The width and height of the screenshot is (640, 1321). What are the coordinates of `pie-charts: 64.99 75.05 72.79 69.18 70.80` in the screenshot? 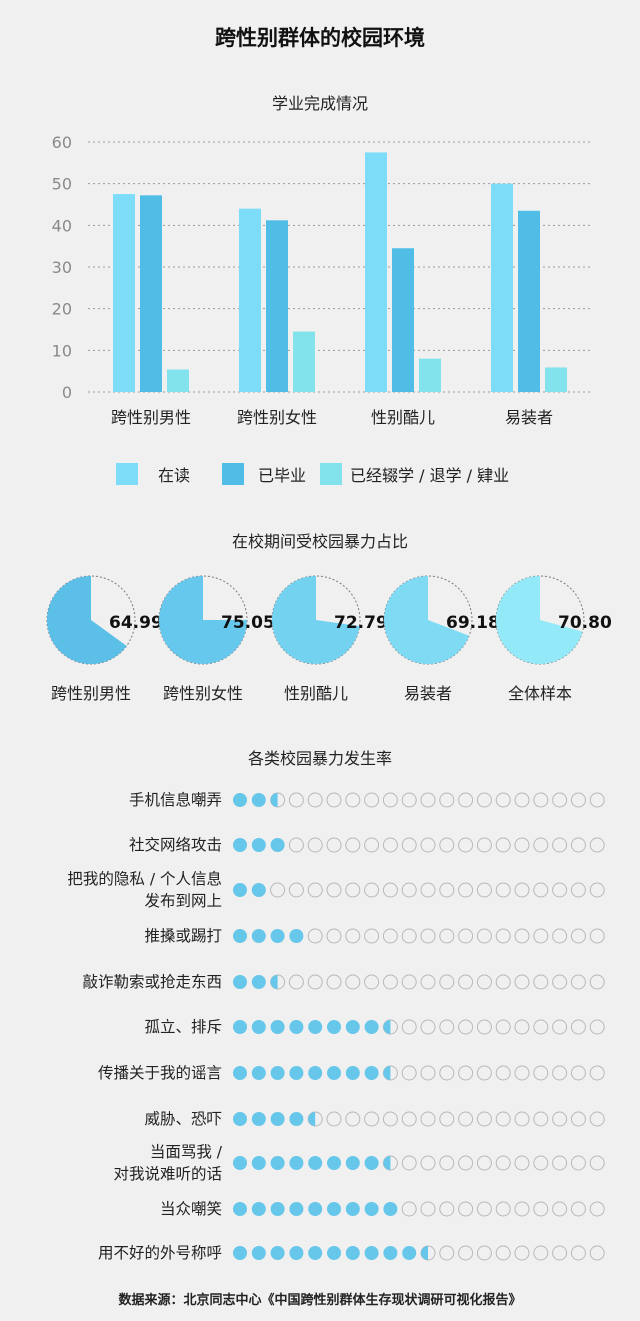 It's located at (329, 620).